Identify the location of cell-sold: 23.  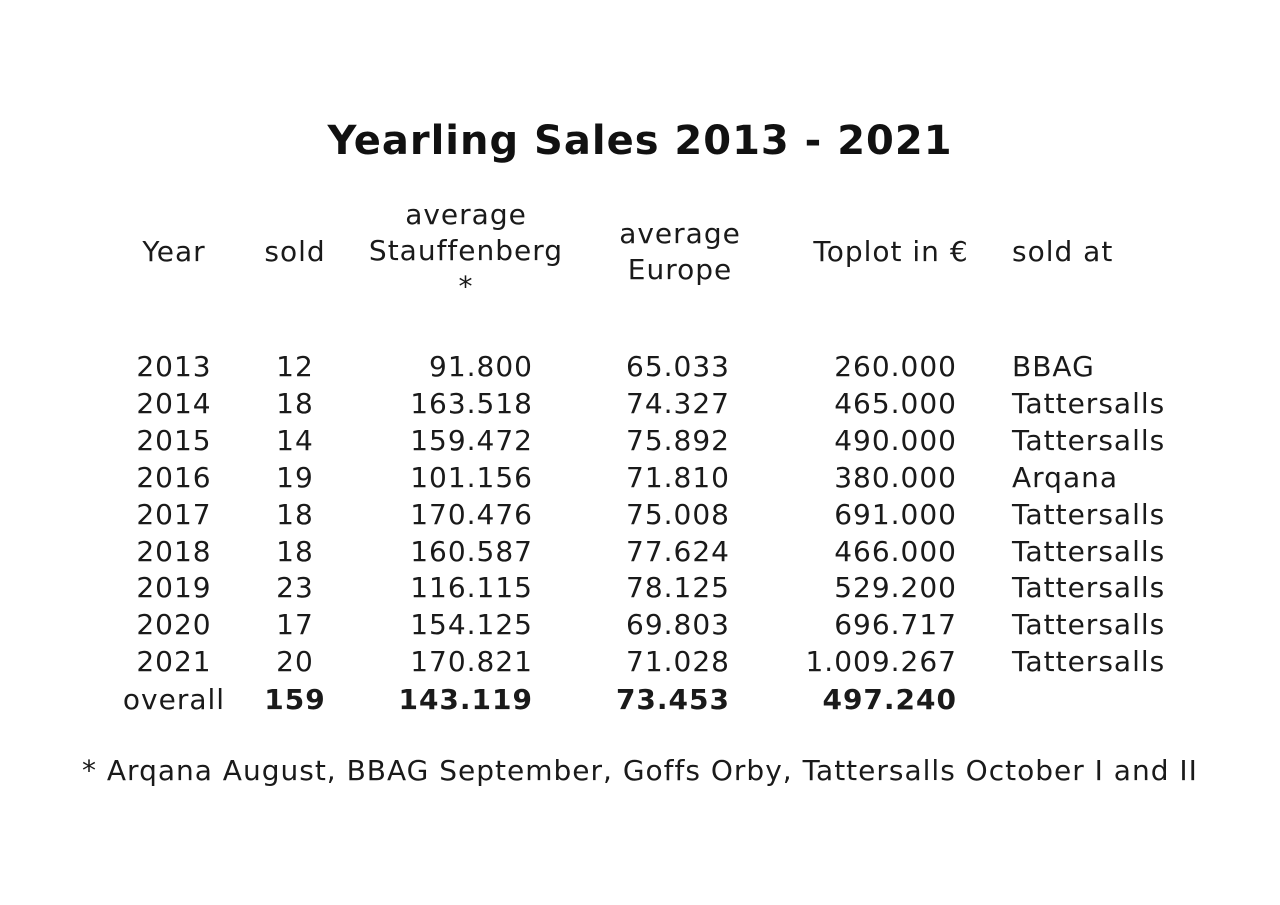
(295, 588).